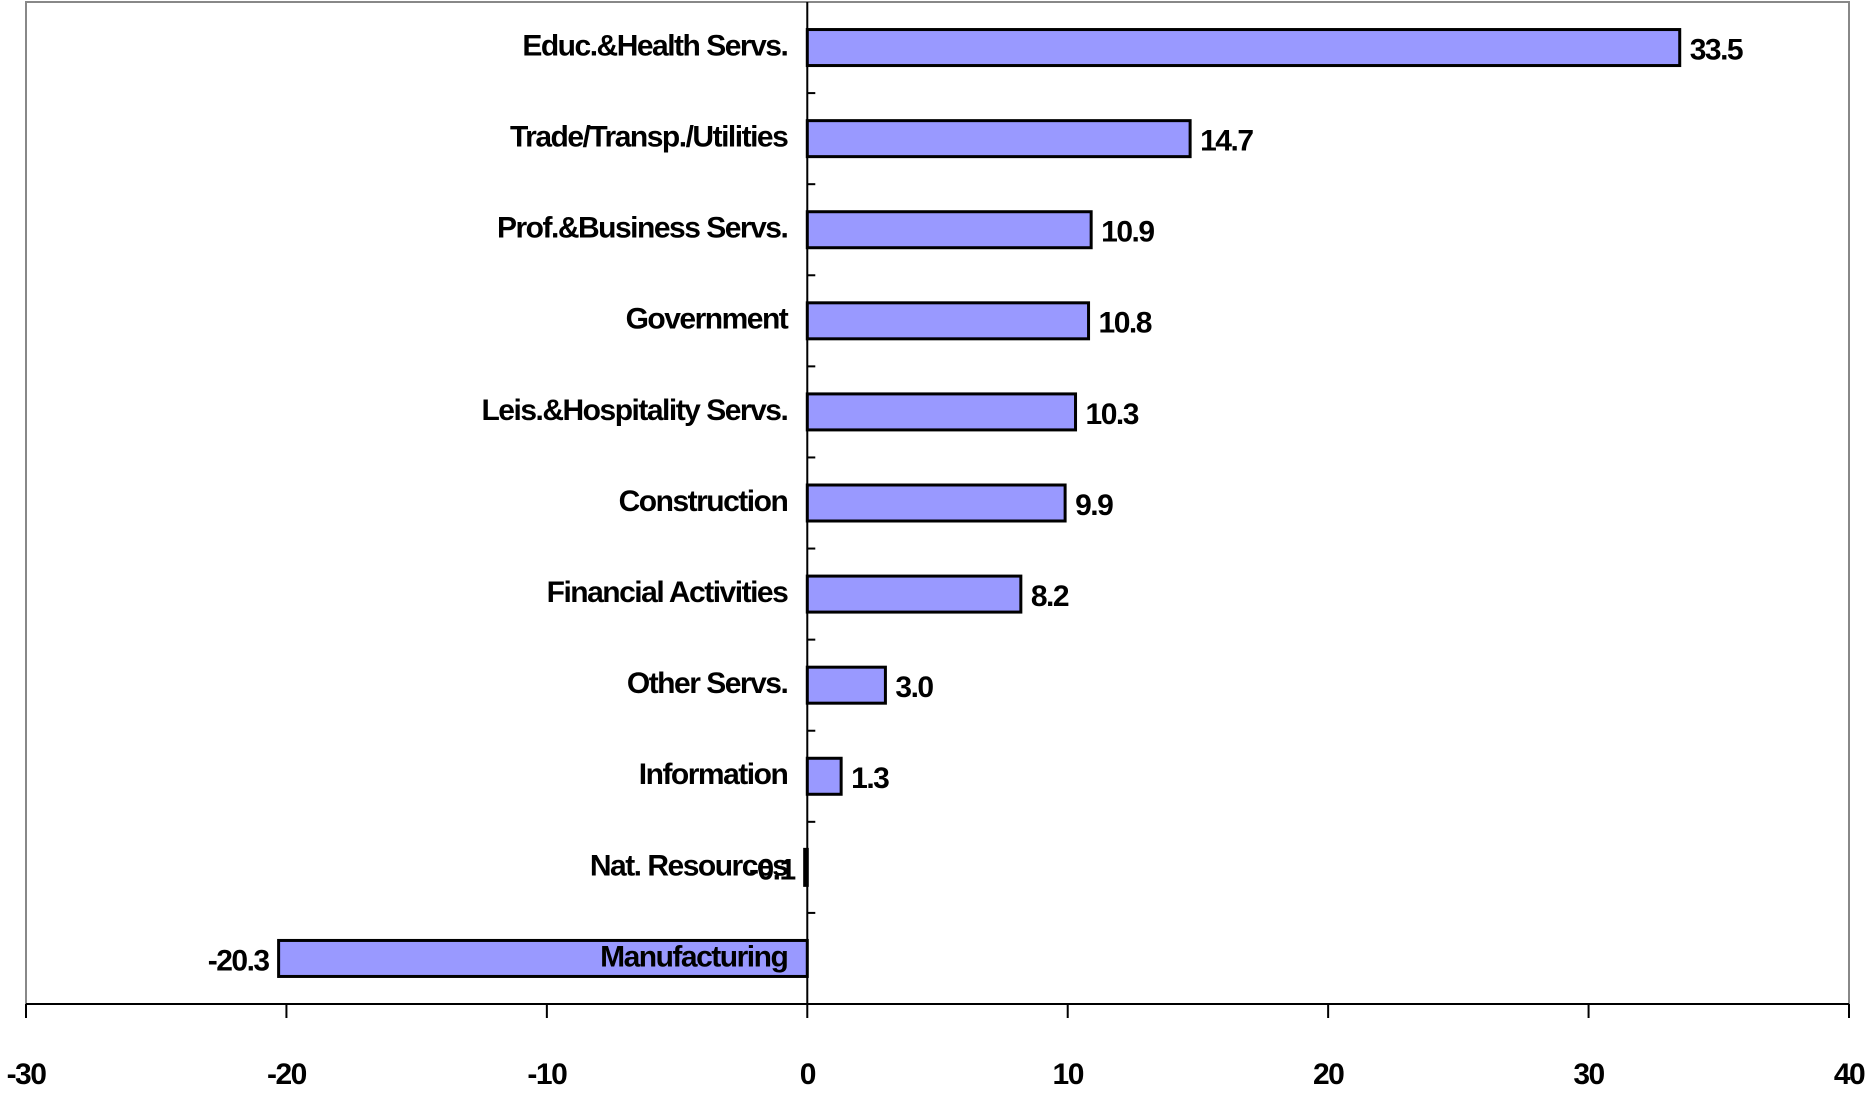 This screenshot has height=1094, width=1867. What do you see at coordinates (1125, 323) in the screenshot?
I see `value-label: 10.8` at bounding box center [1125, 323].